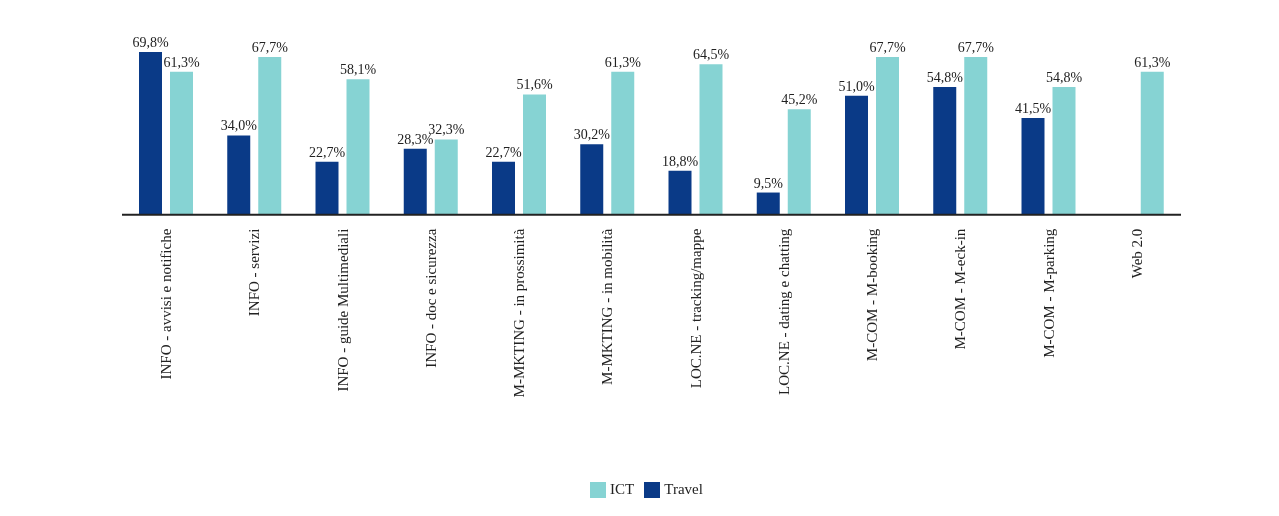 Image resolution: width=1279 pixels, height=516 pixels. I want to click on x-tick-label: LOC.NE - tracking/mappe, so click(695, 308).